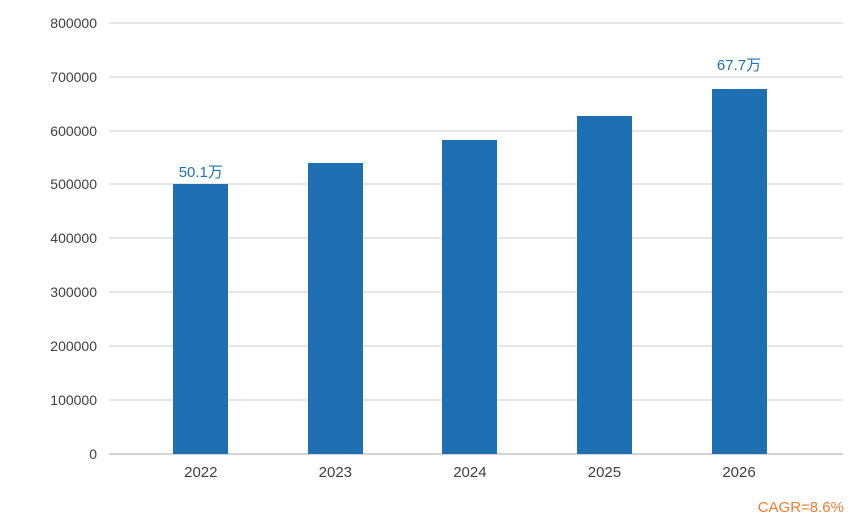  What do you see at coordinates (73, 76) in the screenshot?
I see `y-tick-label: 700000` at bounding box center [73, 76].